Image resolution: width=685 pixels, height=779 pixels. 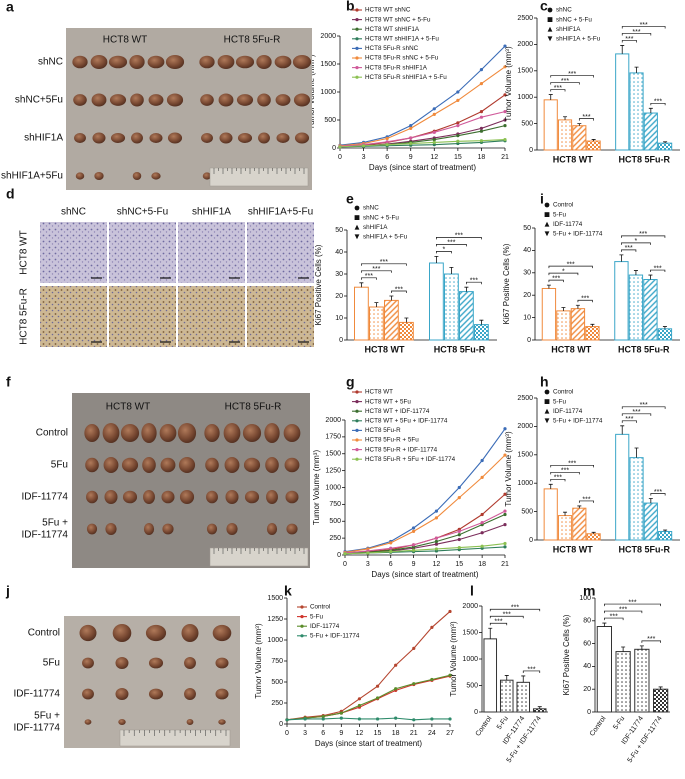 I want to click on y-tick-label: 60, so click(x=587, y=643).